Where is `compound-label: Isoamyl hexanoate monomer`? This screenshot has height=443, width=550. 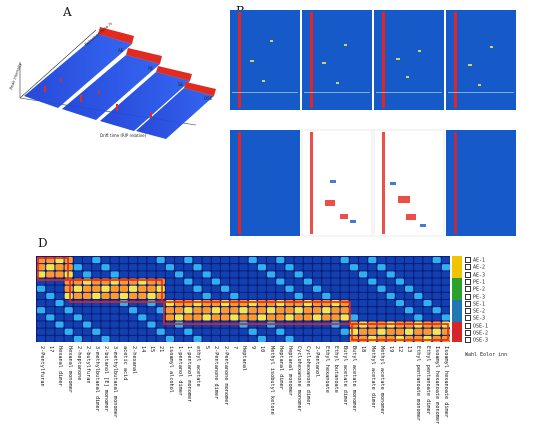
compound-label: Isoamyl hexanoate monomer is located at coordinates (436, 385).